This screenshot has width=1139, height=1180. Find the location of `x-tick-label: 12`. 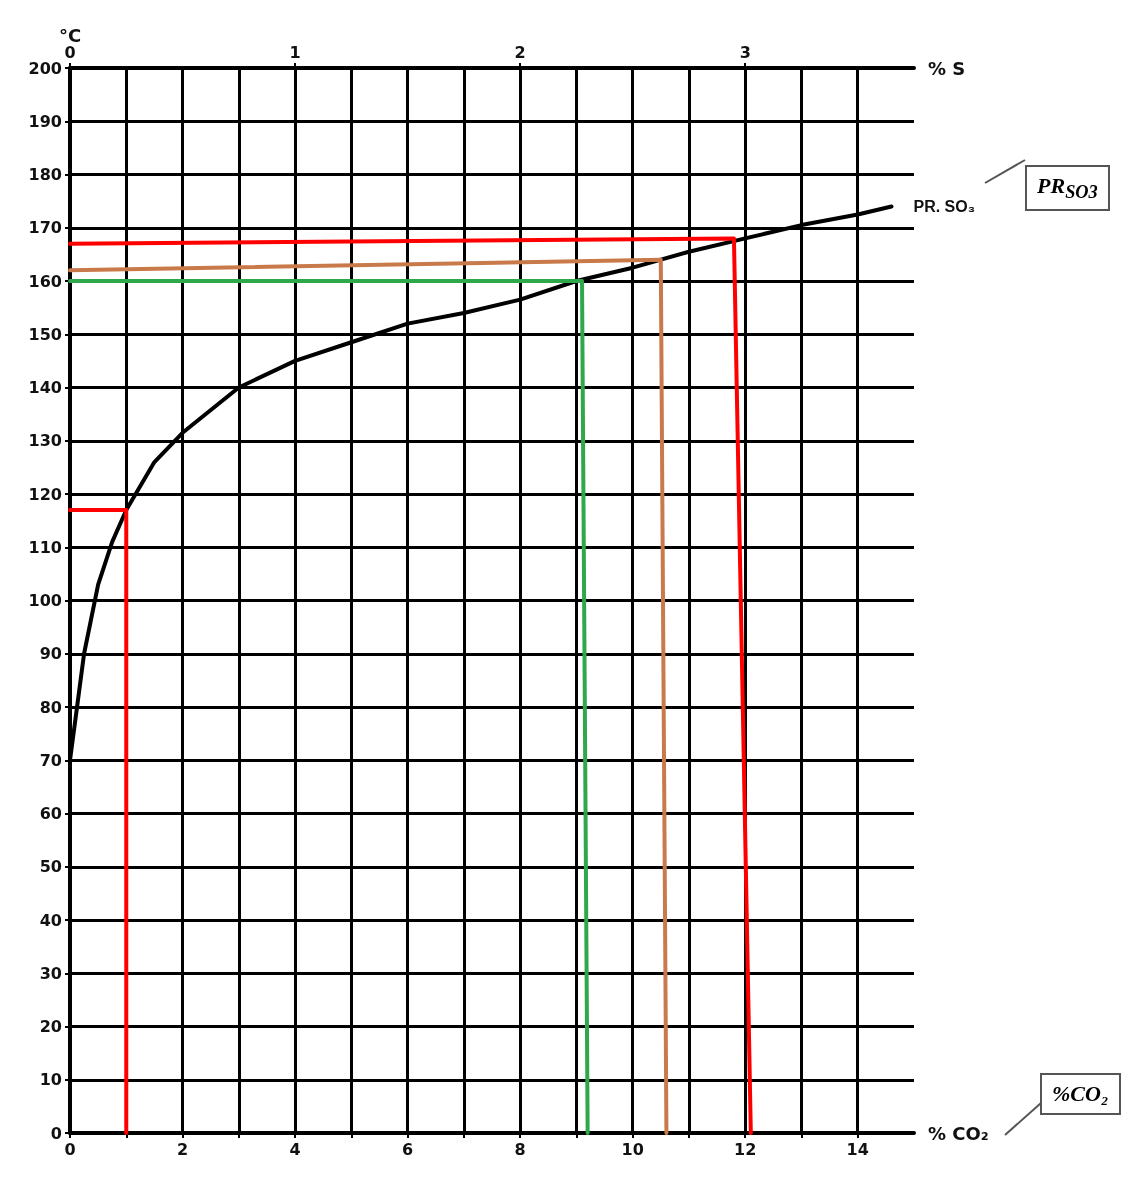

x-tick-label: 12 is located at coordinates (745, 1149).